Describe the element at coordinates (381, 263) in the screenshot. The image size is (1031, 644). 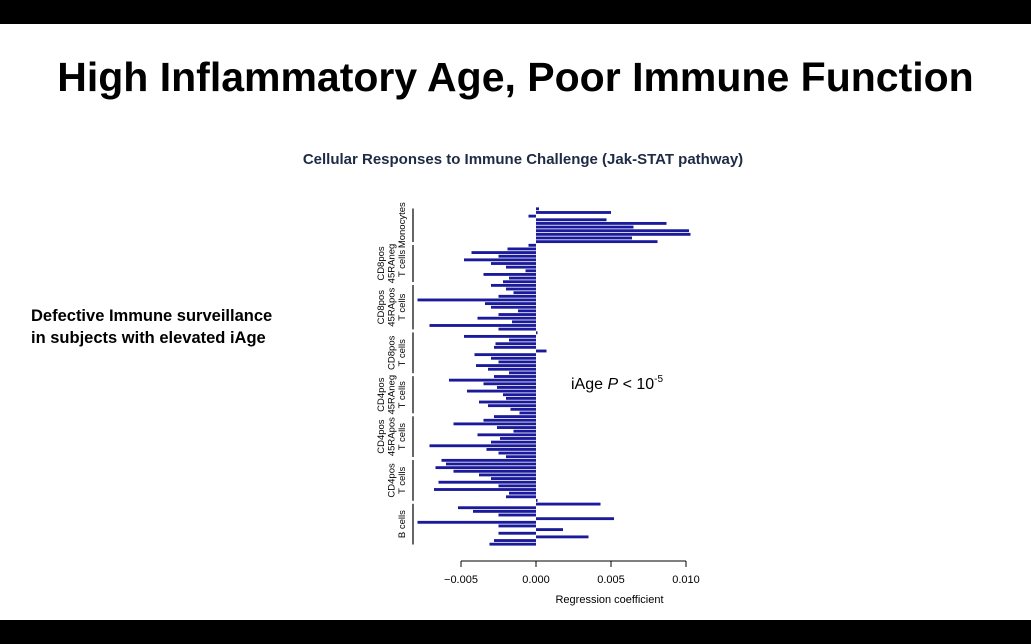
I see `group-label-1-line-0: CD8pos` at that location.